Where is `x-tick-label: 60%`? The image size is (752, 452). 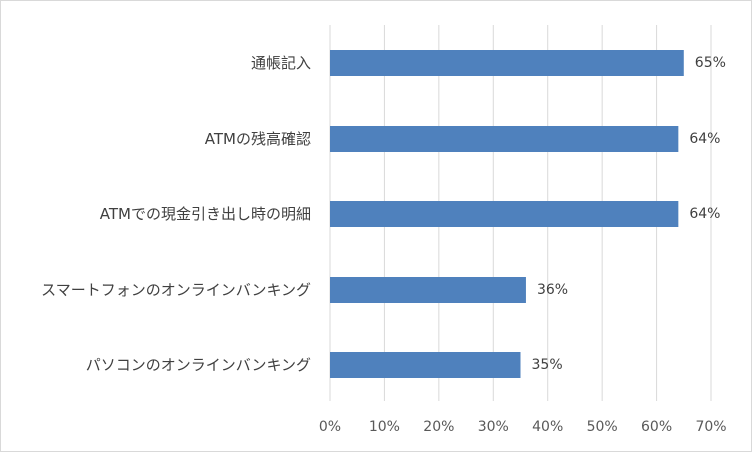
x-tick-label: 60% is located at coordinates (656, 427).